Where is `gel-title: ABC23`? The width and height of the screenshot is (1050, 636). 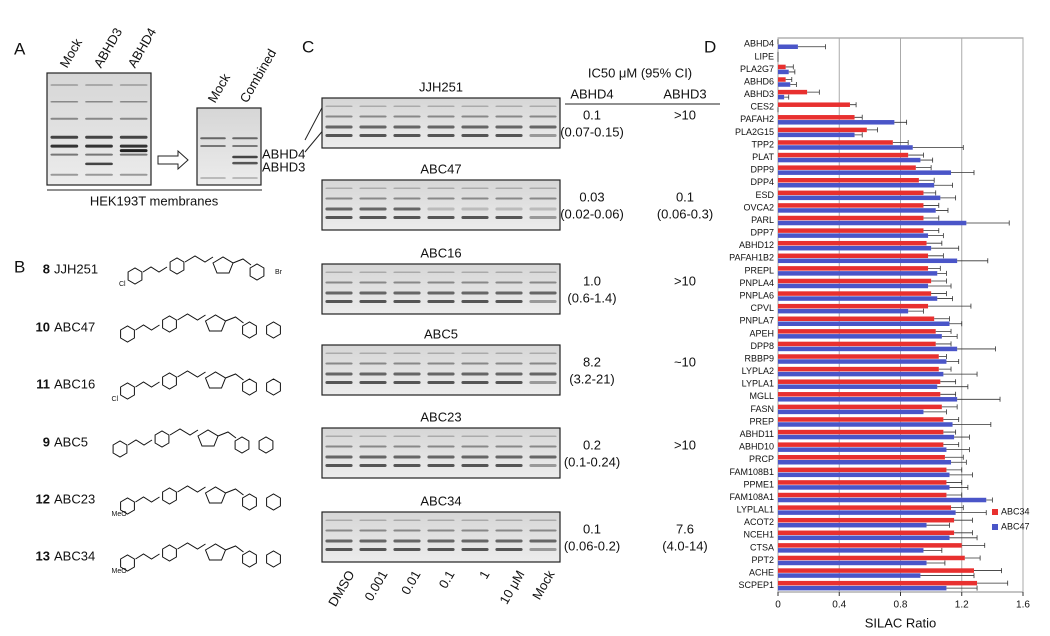 gel-title: ABC23 is located at coordinates (440, 416).